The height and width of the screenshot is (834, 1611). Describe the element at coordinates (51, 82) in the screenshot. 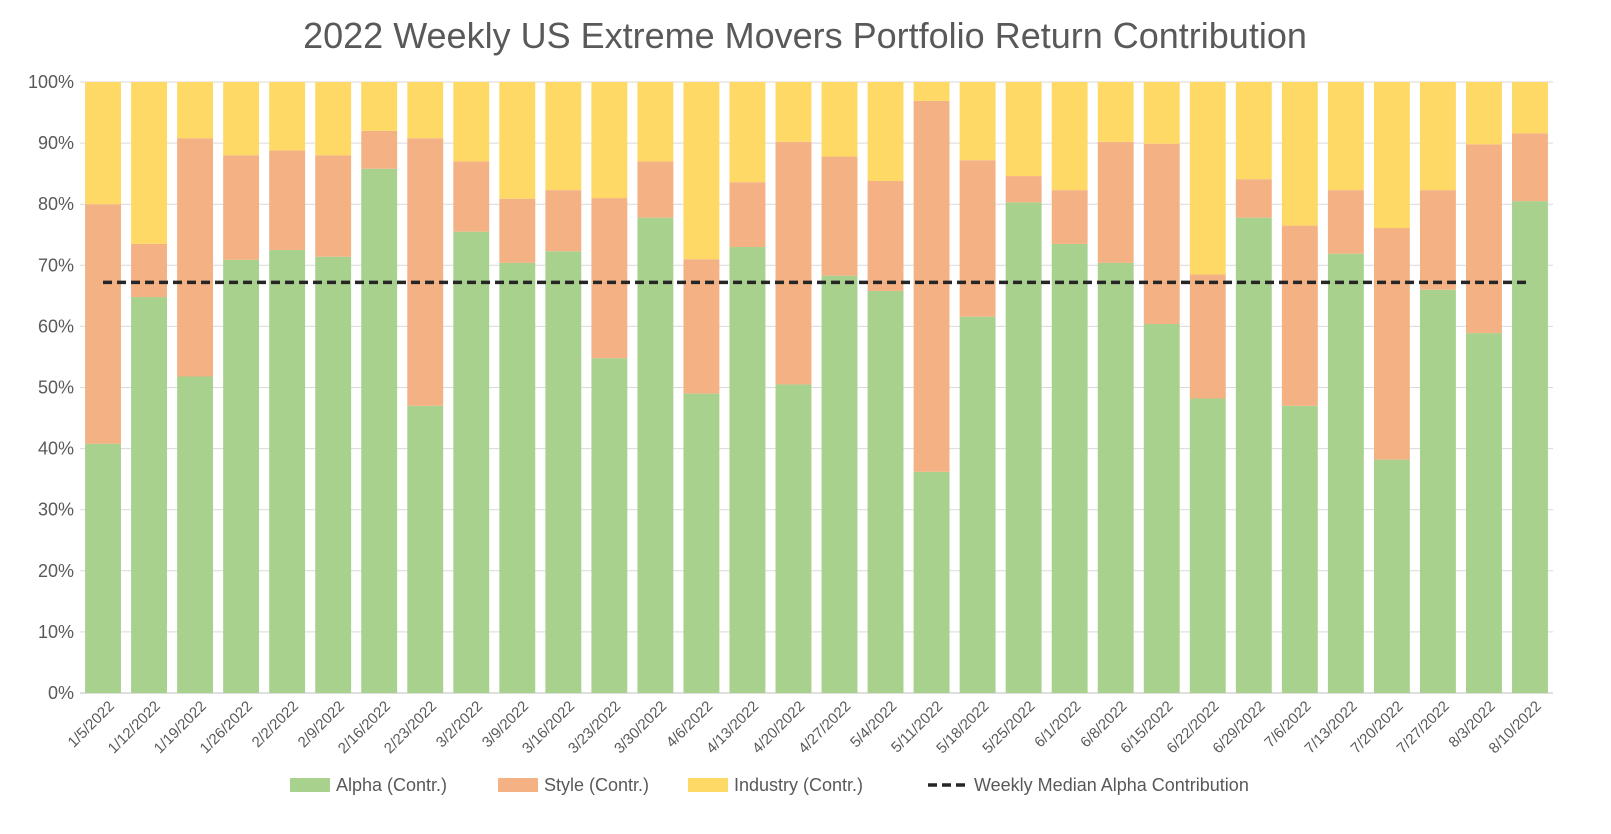

I see `y-tick-label: 100%` at that location.